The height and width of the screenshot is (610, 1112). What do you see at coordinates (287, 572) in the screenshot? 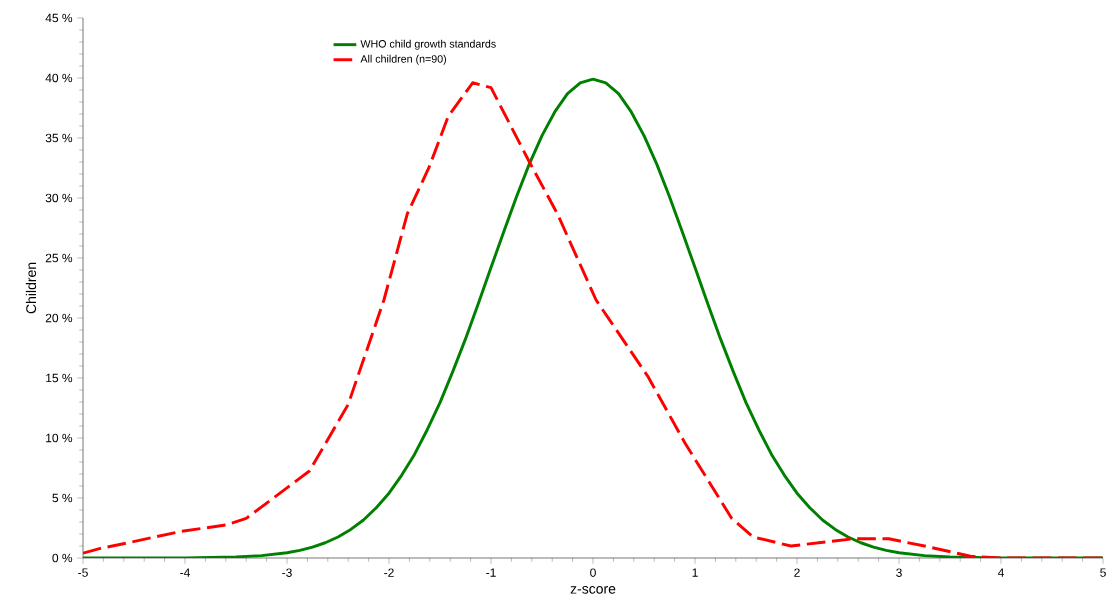
I see `x-tick-label: -3` at bounding box center [287, 572].